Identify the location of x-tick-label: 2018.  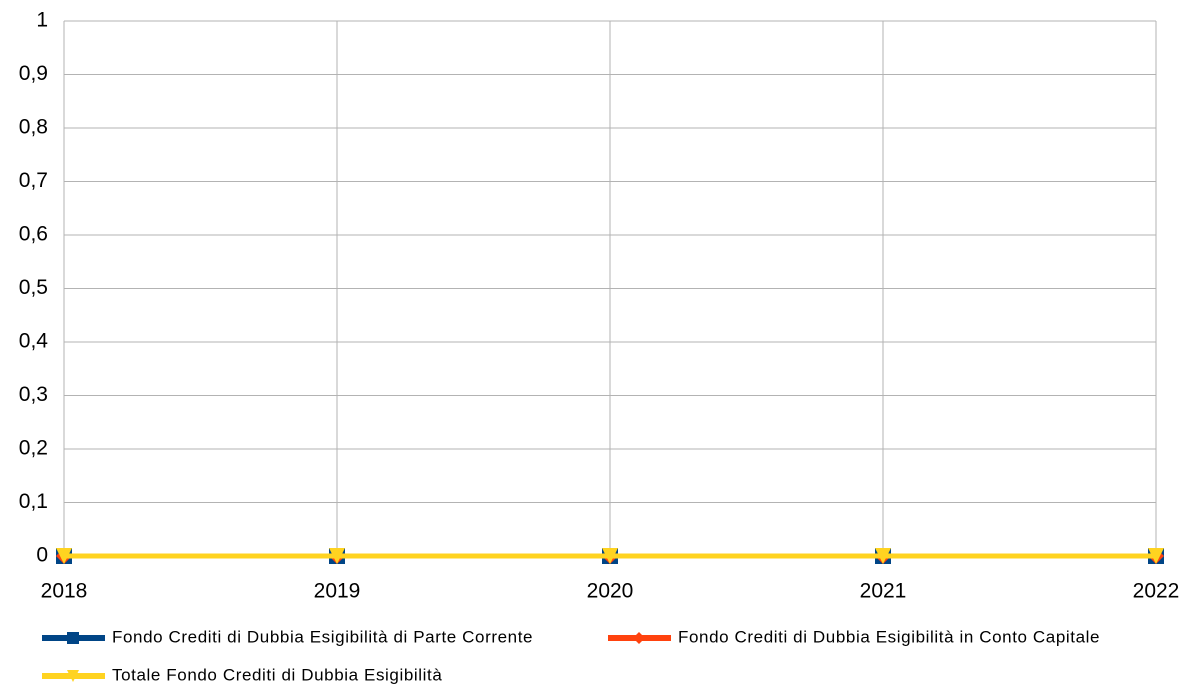
(64, 591).